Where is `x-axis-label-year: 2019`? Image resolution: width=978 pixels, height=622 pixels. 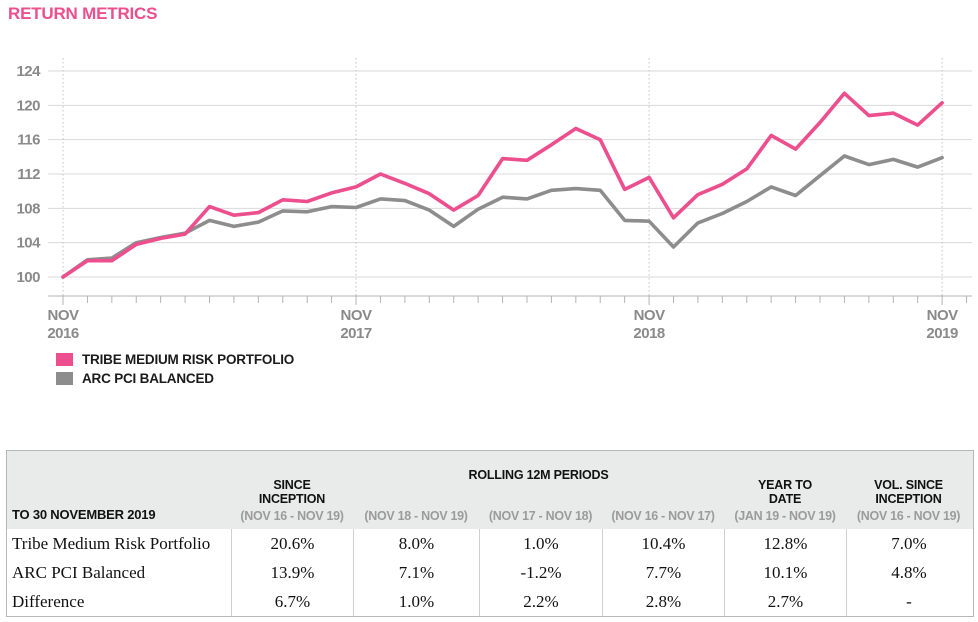 x-axis-label-year: 2019 is located at coordinates (942, 333).